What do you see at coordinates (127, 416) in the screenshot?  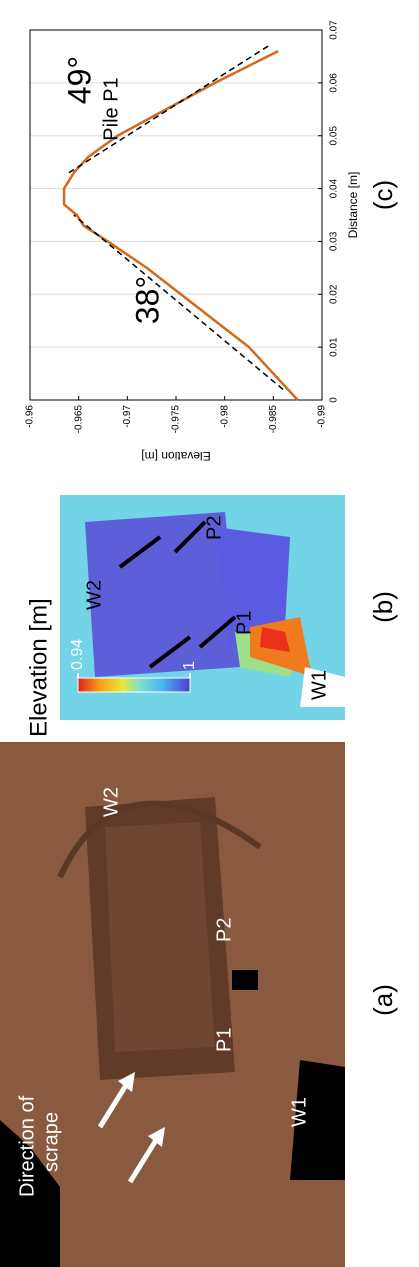 I see `y-tick-label: -0.97` at bounding box center [127, 416].